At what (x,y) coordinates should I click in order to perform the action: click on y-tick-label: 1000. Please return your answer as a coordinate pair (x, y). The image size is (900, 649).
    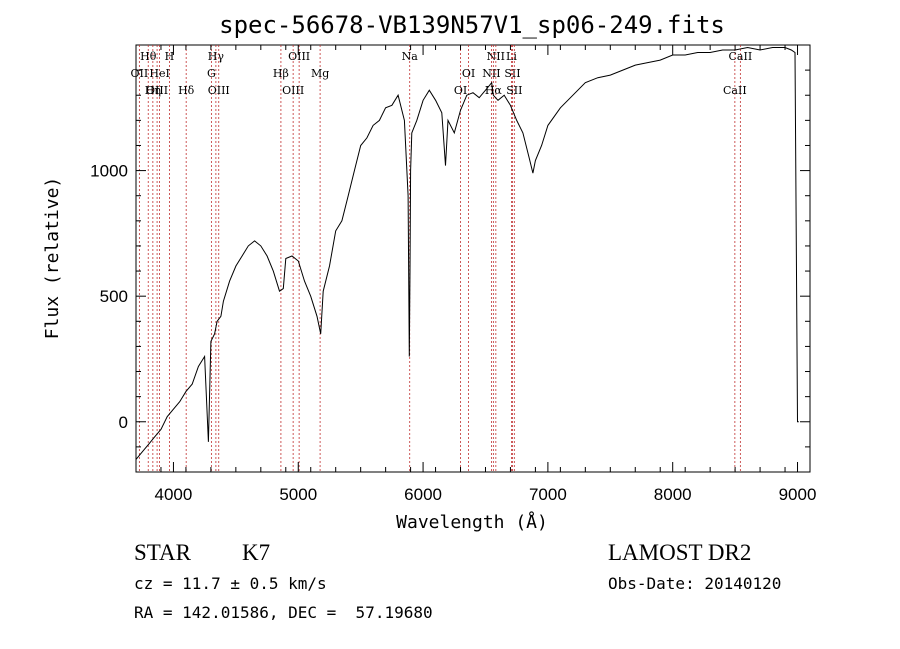
    Looking at the image, I should click on (109, 171).